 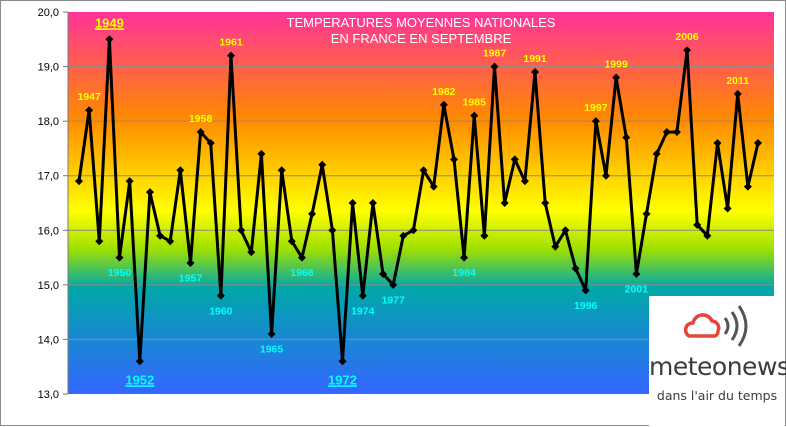 What do you see at coordinates (221, 311) in the screenshot?
I see `year-label: 1960` at bounding box center [221, 311].